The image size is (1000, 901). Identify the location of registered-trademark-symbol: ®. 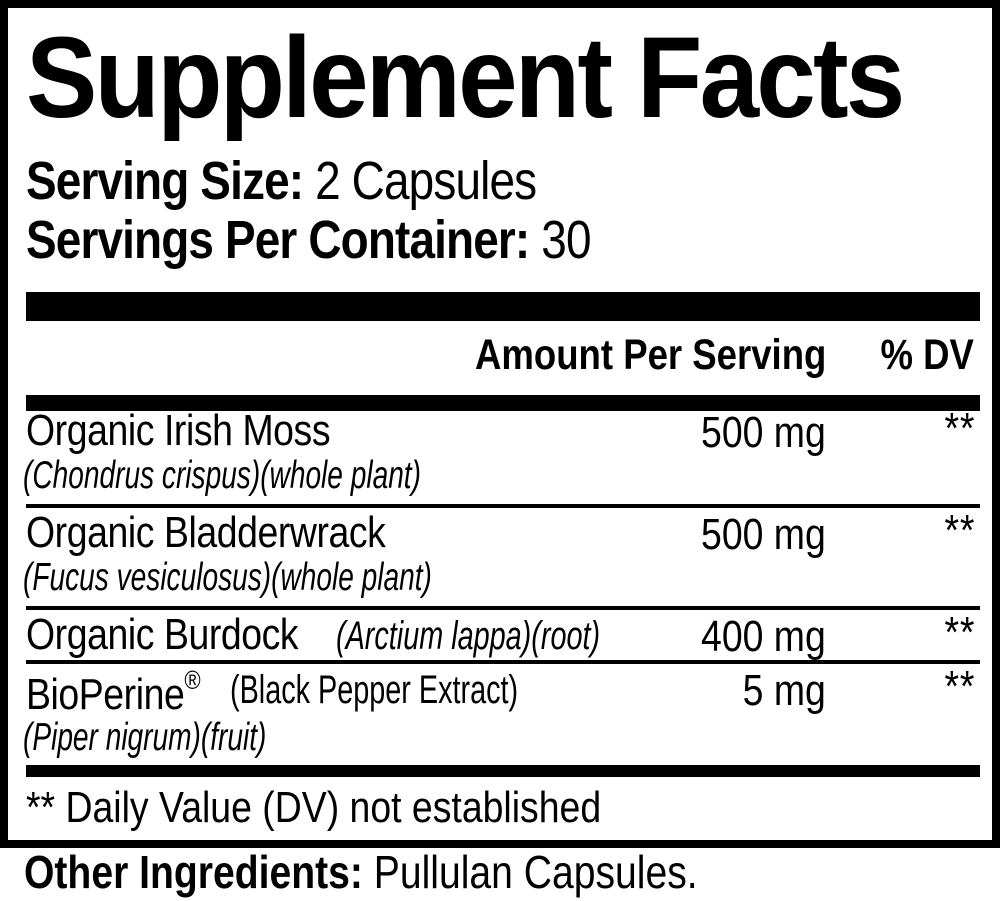
(192, 680).